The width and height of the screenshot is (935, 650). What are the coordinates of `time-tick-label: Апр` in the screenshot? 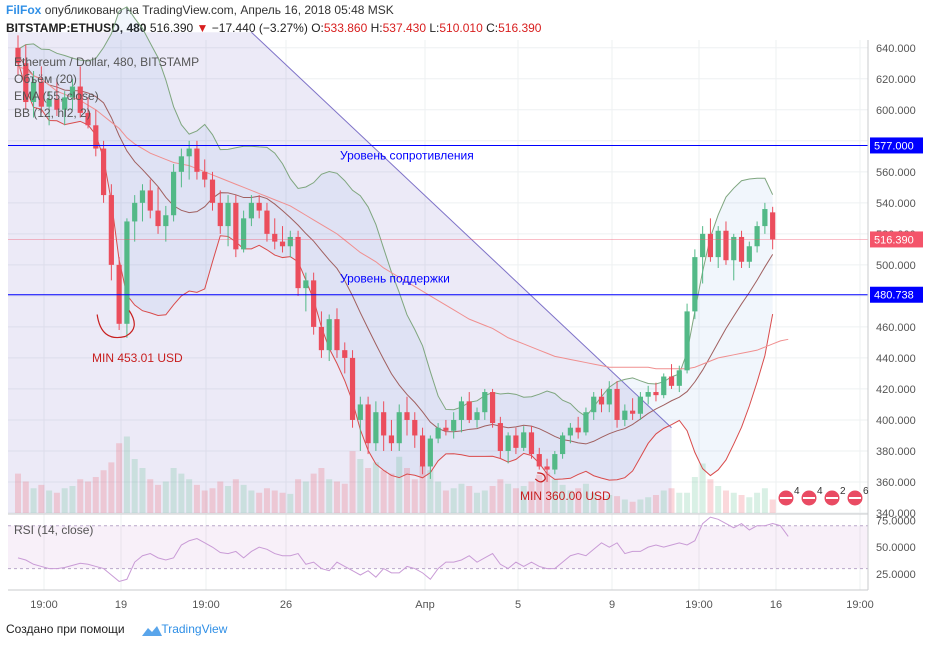 It's located at (424, 605).